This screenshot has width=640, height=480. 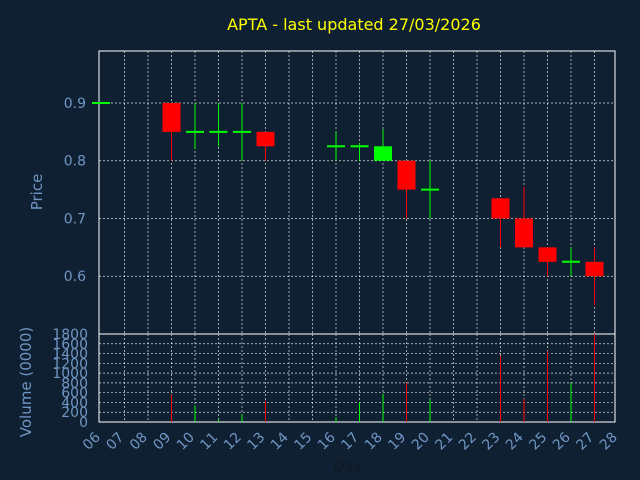 I want to click on x-tick-label: 26, so click(x=562, y=441).